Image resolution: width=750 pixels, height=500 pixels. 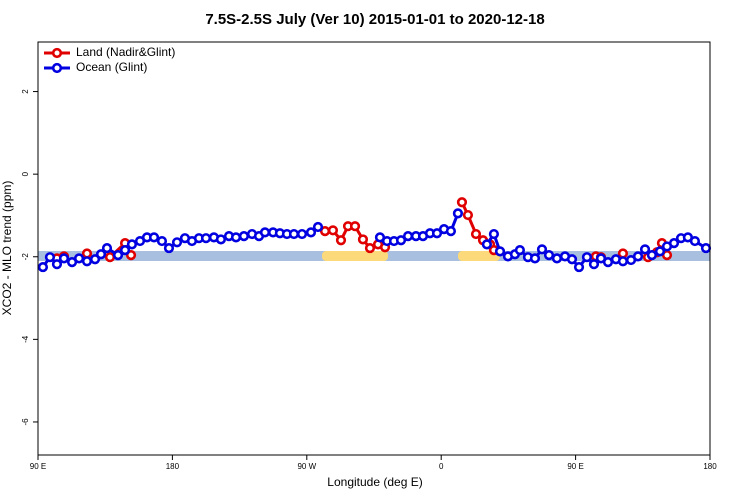 What do you see at coordinates (111, 67) in the screenshot?
I see `legend-label: Ocean (Glint)` at bounding box center [111, 67].